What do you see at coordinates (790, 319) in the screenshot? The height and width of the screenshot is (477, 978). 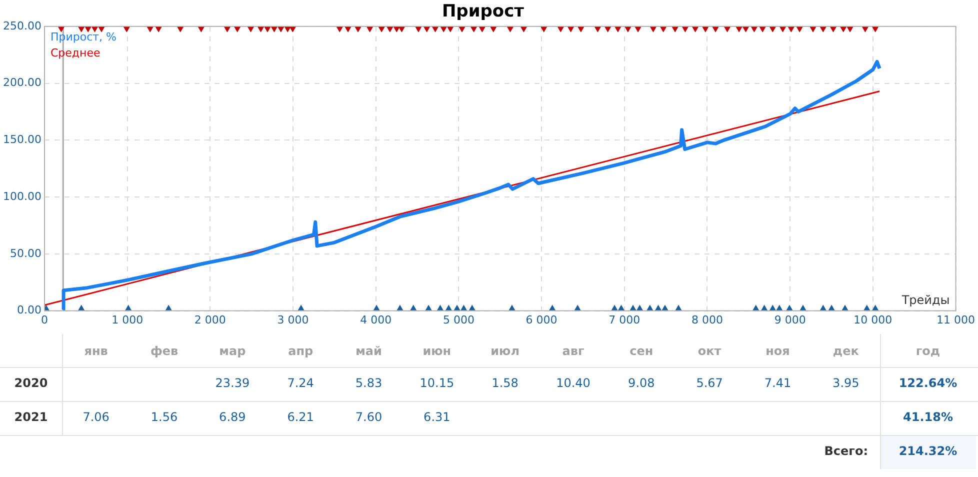 I see `x-tick-label: 9 000` at bounding box center [790, 319].